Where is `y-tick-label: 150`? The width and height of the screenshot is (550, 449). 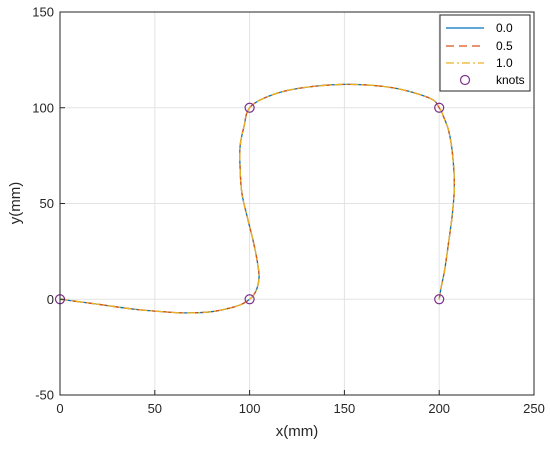 y-tick-label: 150 is located at coordinates (43, 12).